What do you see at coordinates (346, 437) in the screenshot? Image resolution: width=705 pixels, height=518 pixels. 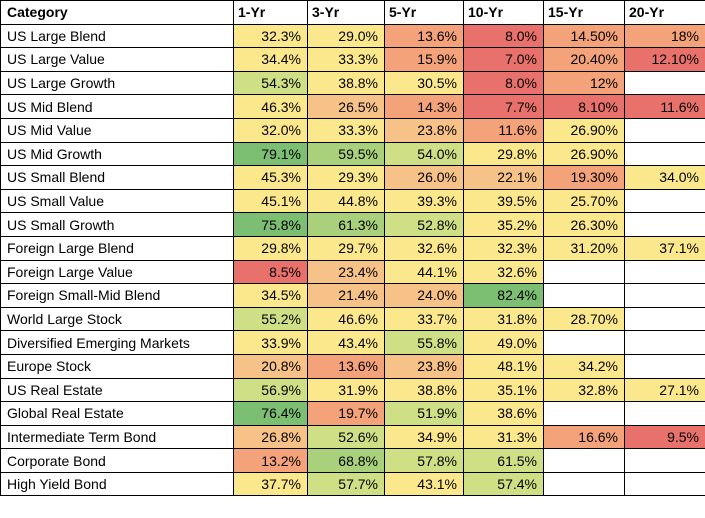 I see `value-cell: 52.6%` at bounding box center [346, 437].